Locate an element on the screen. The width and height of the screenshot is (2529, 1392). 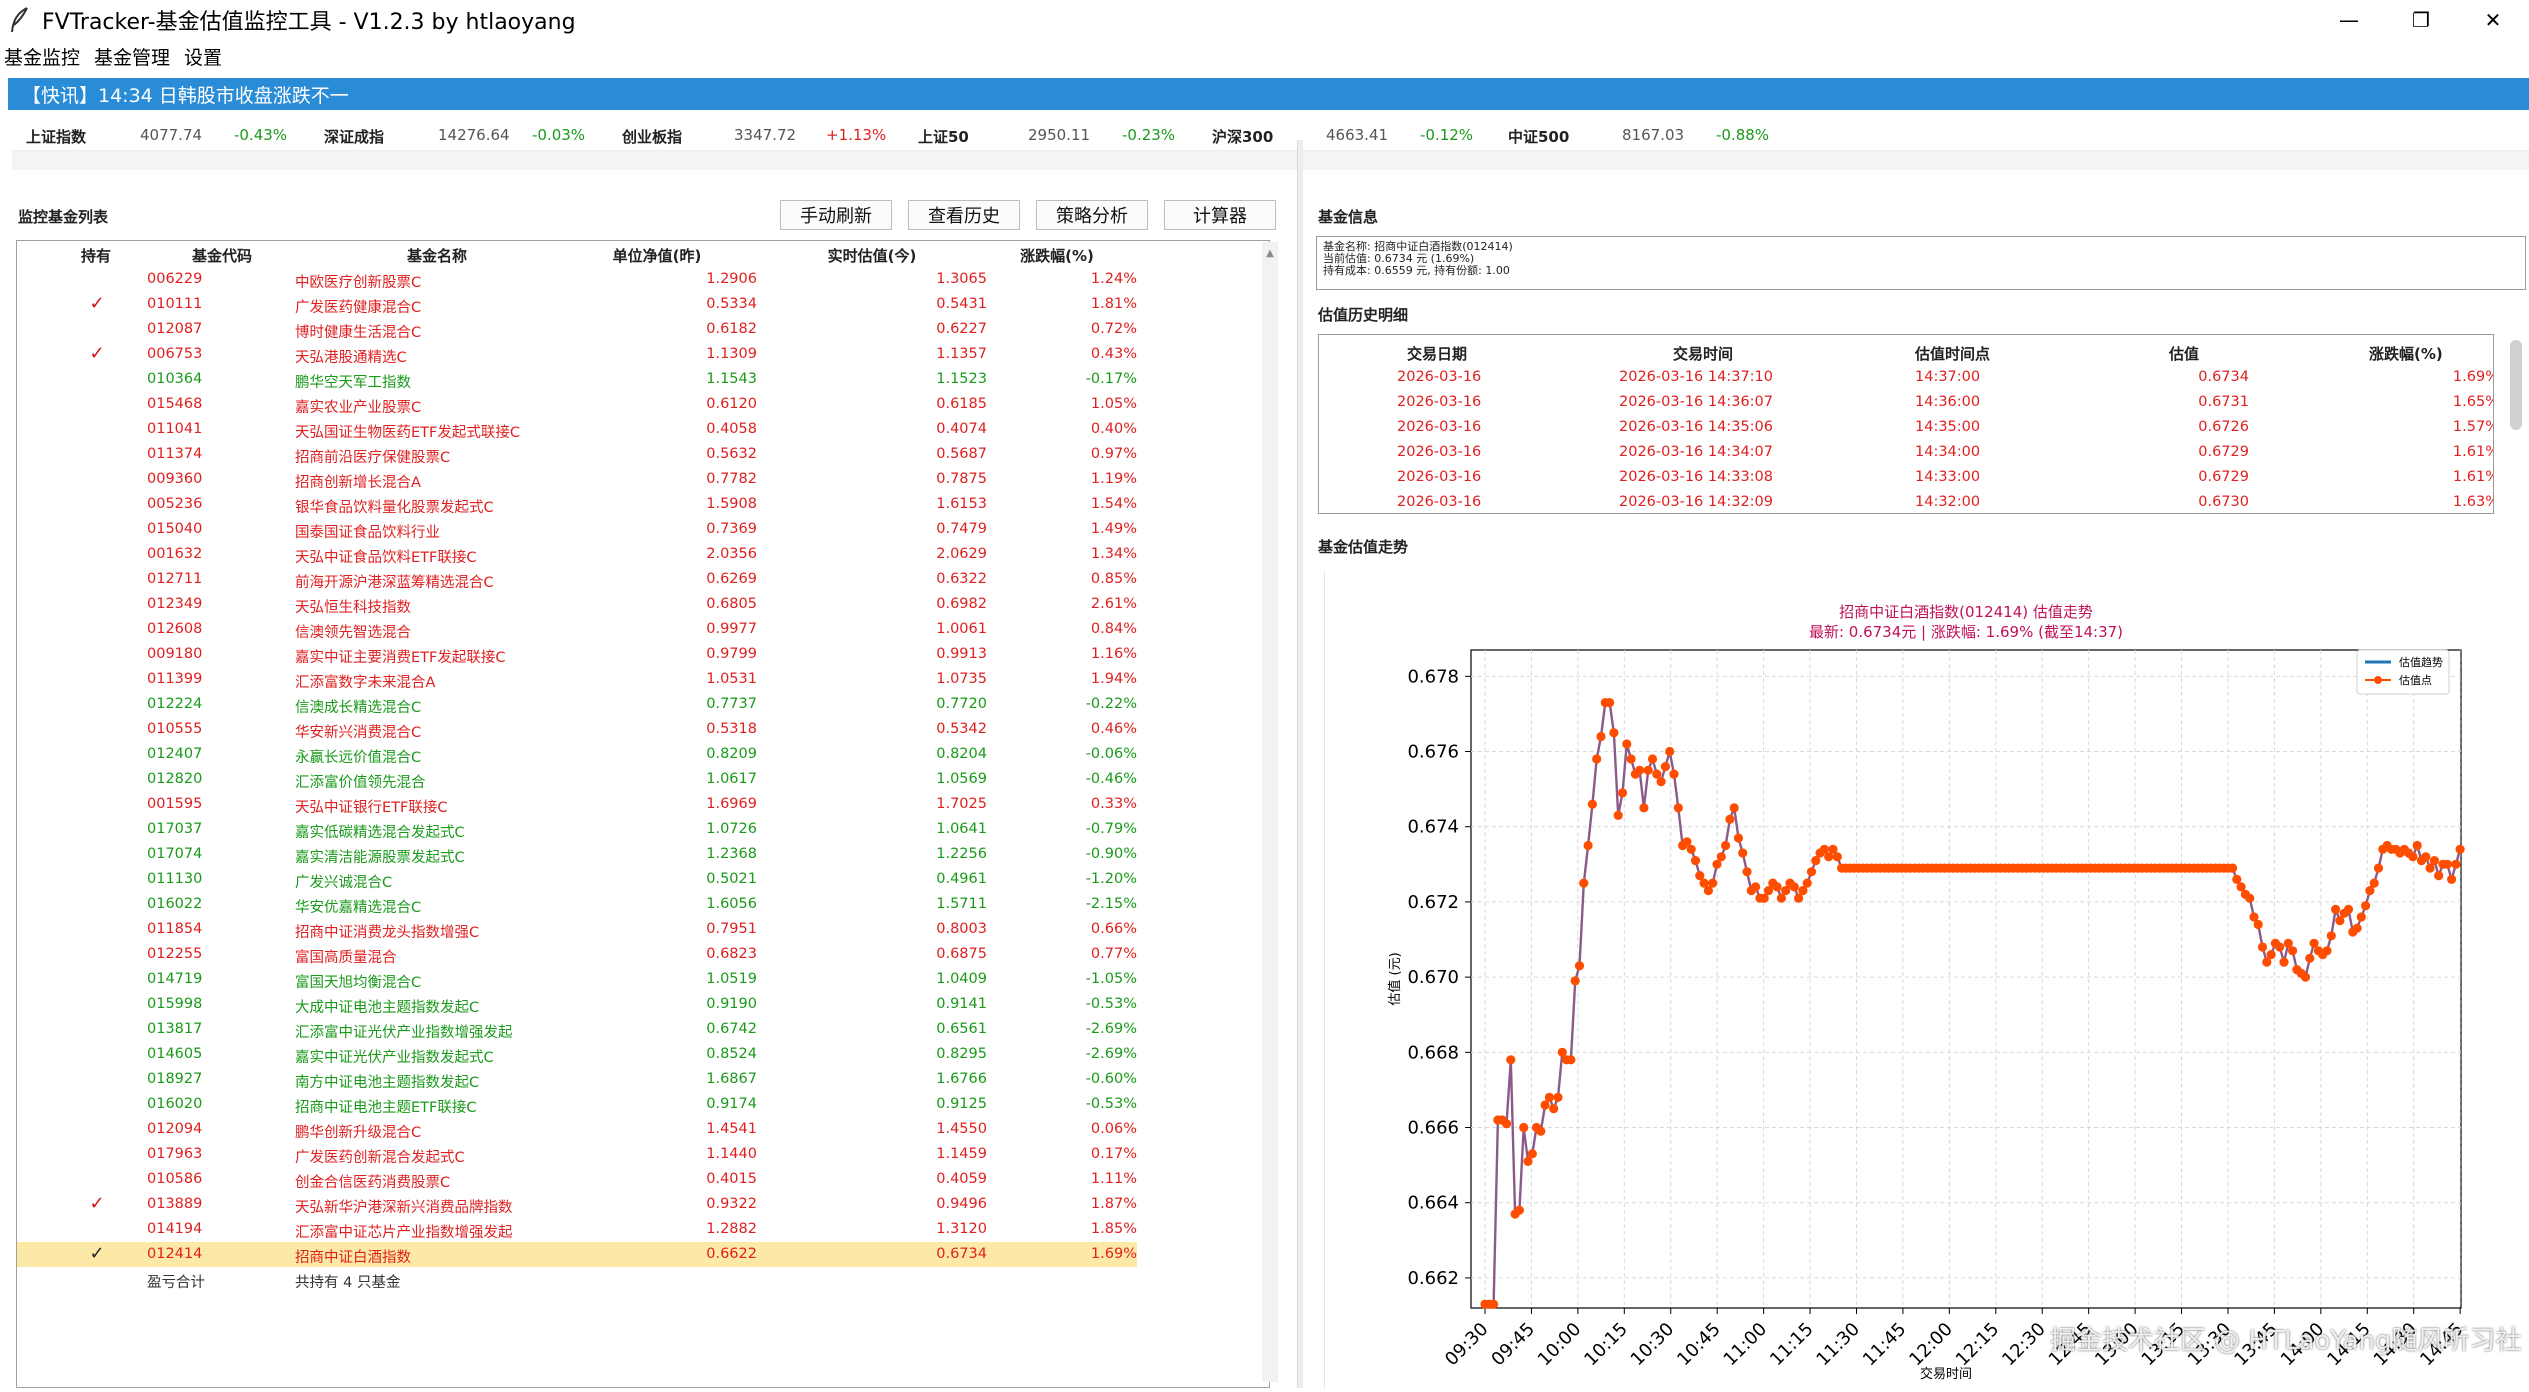
col-change: 涨跌幅(%) is located at coordinates (1057, 256).